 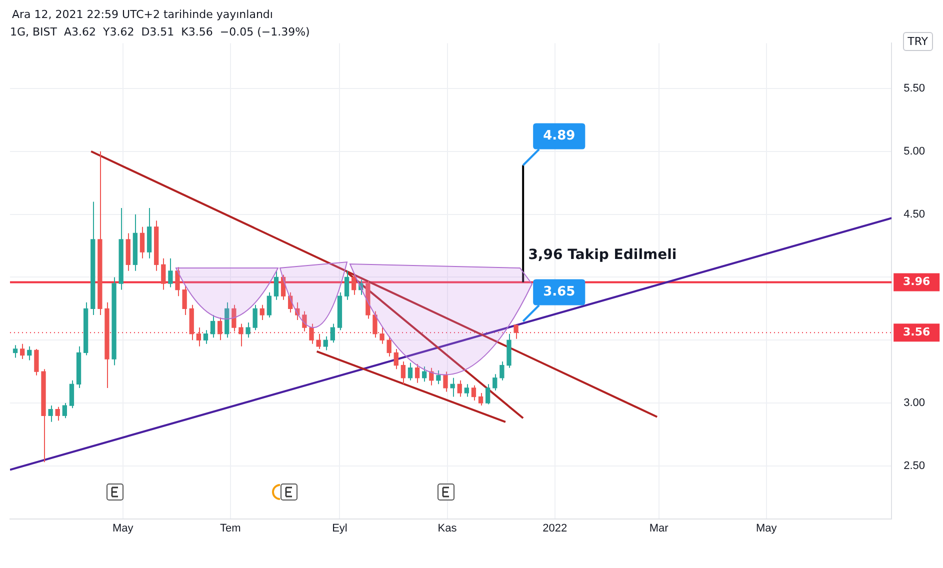 What do you see at coordinates (448, 528) in the screenshot?
I see `x-tick-label: Kas` at bounding box center [448, 528].